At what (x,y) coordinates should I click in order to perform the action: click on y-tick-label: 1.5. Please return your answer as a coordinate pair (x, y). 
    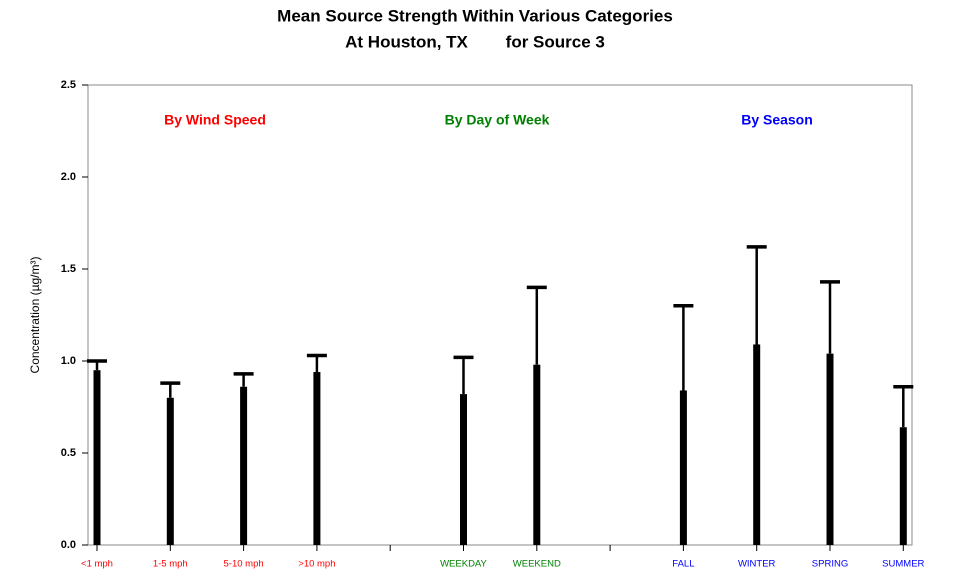
    Looking at the image, I should click on (68, 269).